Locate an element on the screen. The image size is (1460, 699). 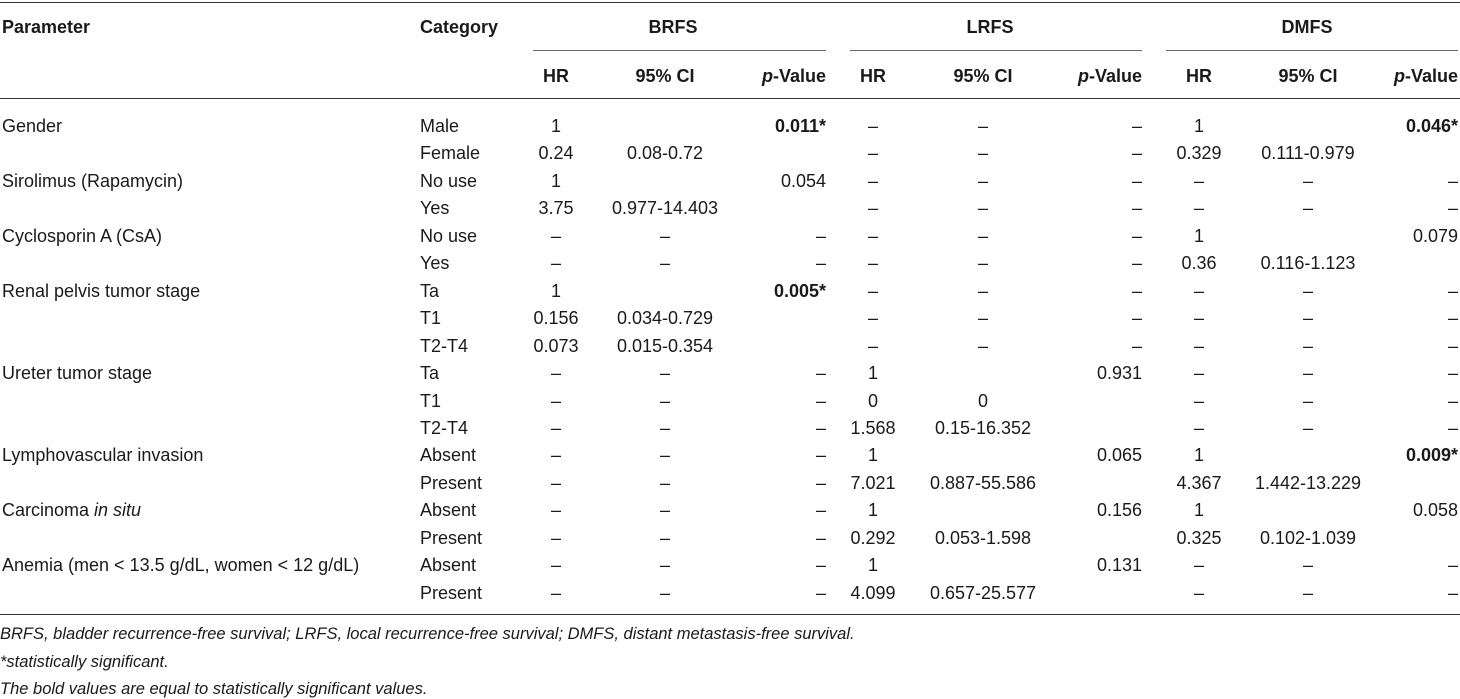
table-cell: 0.053-1.598 is located at coordinates (983, 537).